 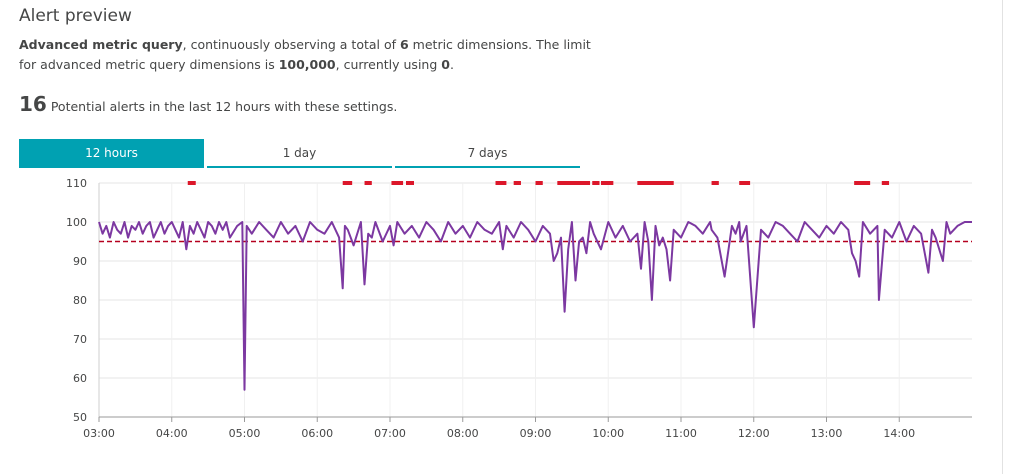 What do you see at coordinates (451, 64) in the screenshot?
I see `desc-text-4: .` at bounding box center [451, 64].